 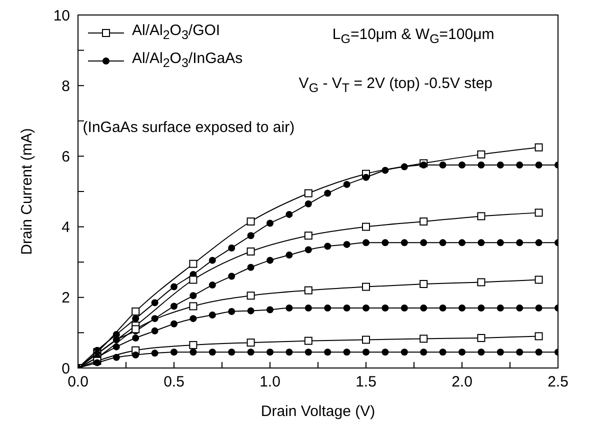 I want to click on y-tick-label: 10, so click(x=61, y=15).